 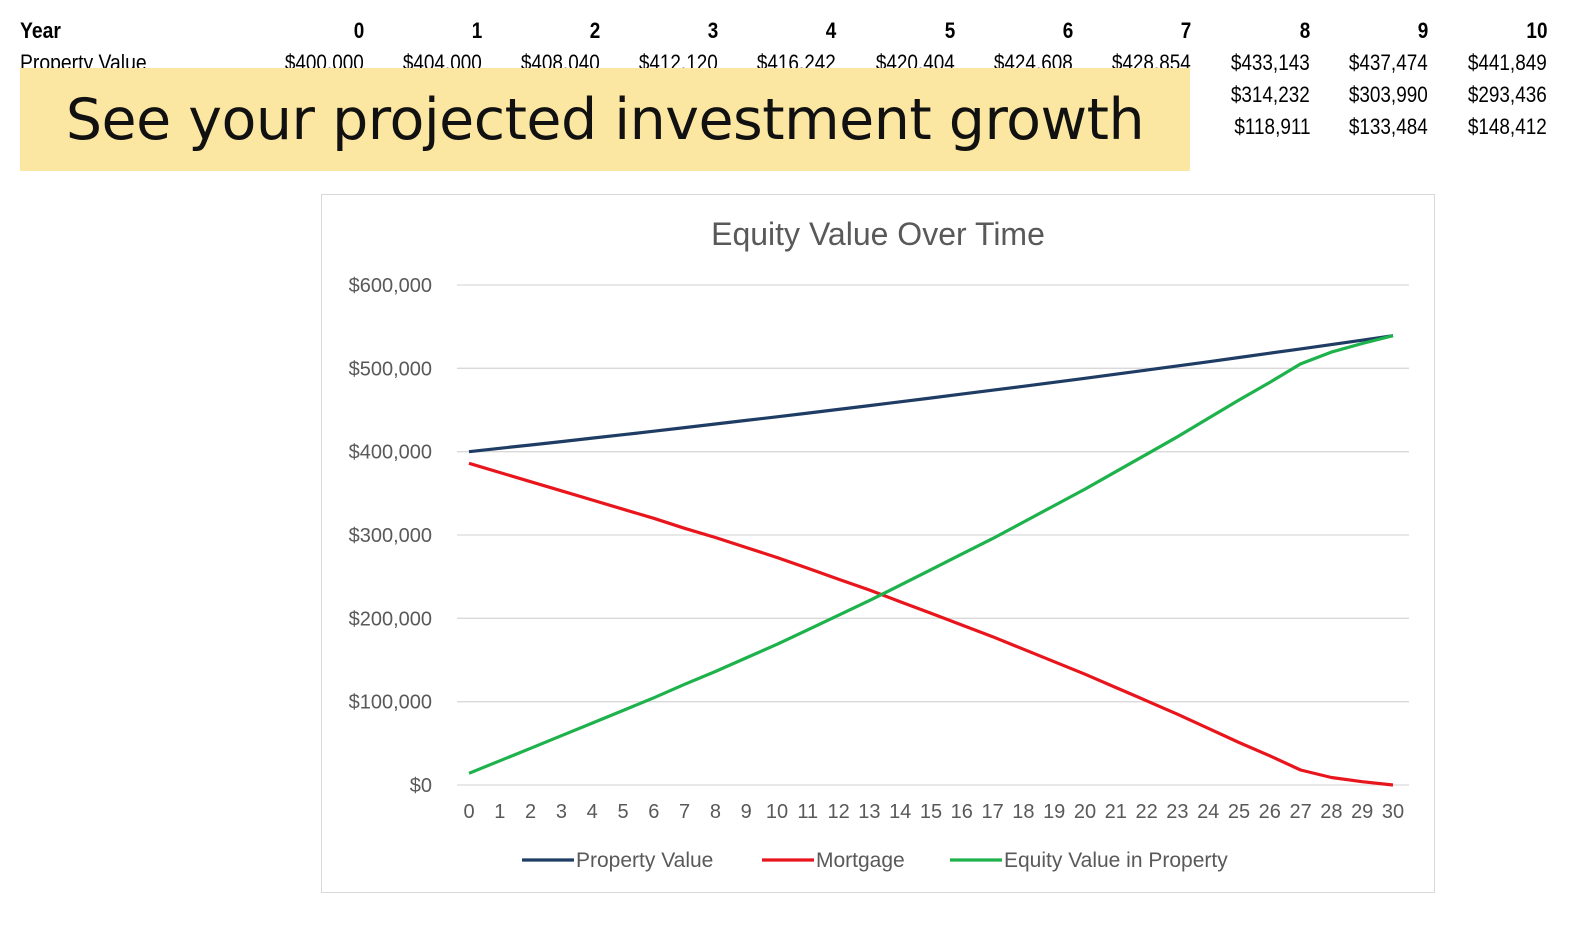 What do you see at coordinates (992, 812) in the screenshot?
I see `x-tick-label: 17` at bounding box center [992, 812].